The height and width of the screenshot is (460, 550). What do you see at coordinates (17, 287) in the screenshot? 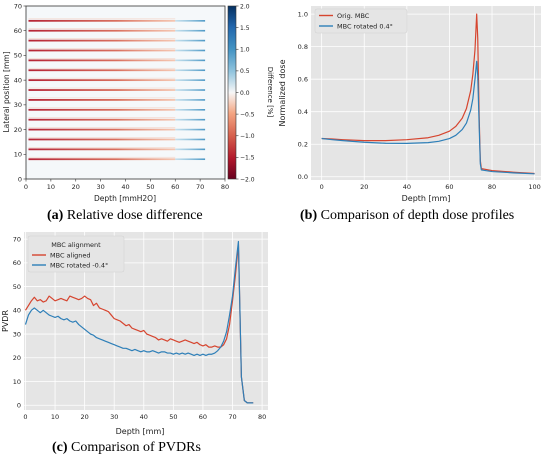
I see `pvdr-y-tick-label: 50` at bounding box center [17, 287].